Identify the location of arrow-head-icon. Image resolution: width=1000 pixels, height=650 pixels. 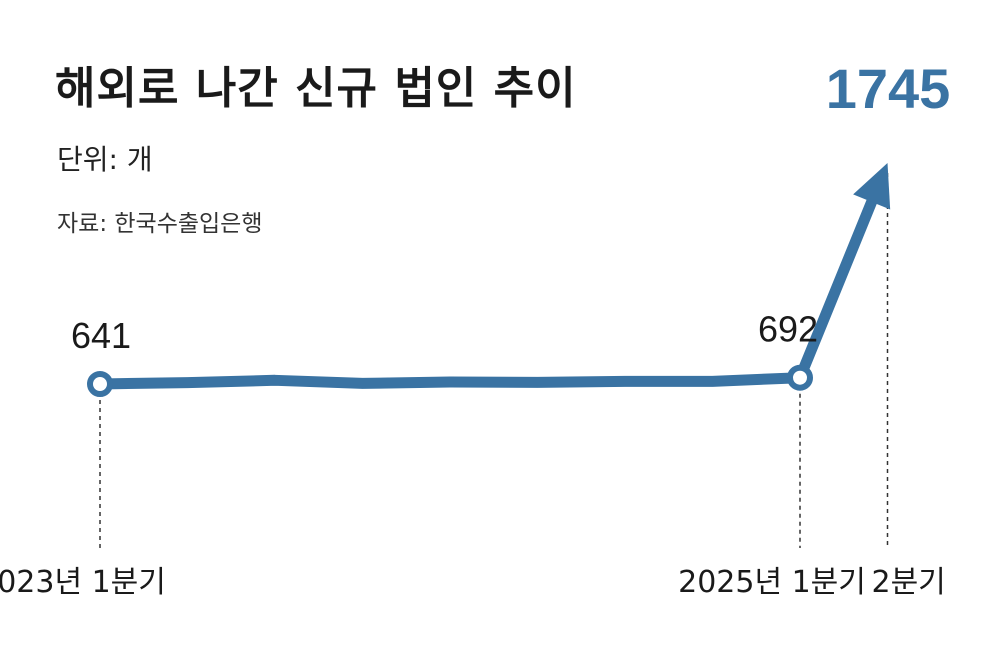
(872, 186).